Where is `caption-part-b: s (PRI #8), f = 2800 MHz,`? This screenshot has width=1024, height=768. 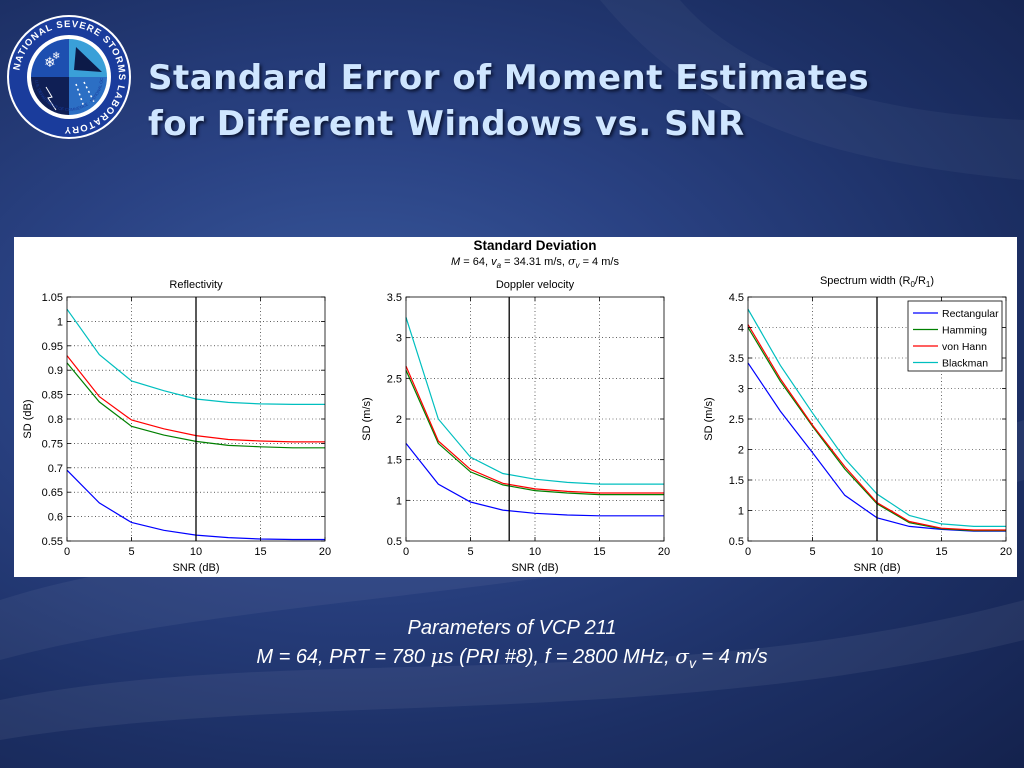 caption-part-b: s (PRI #8), f = 2800 MHz, is located at coordinates (559, 657).